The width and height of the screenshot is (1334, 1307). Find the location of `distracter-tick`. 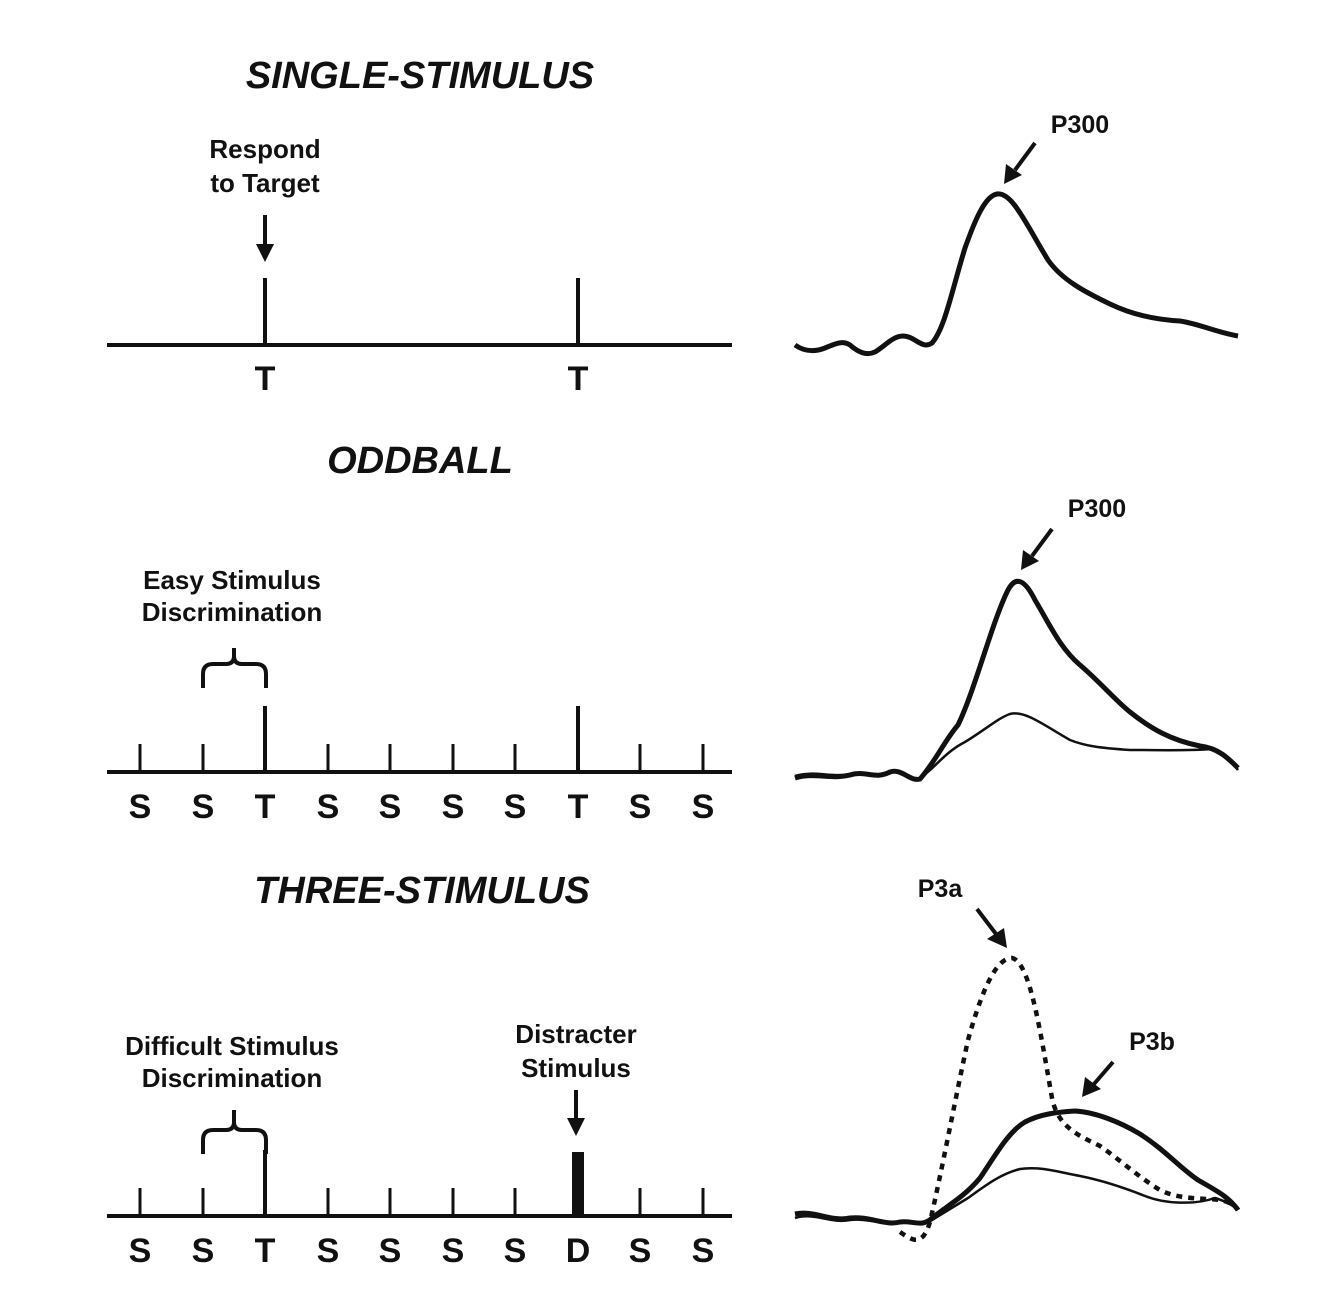

distracter-tick is located at coordinates (578, 1184).